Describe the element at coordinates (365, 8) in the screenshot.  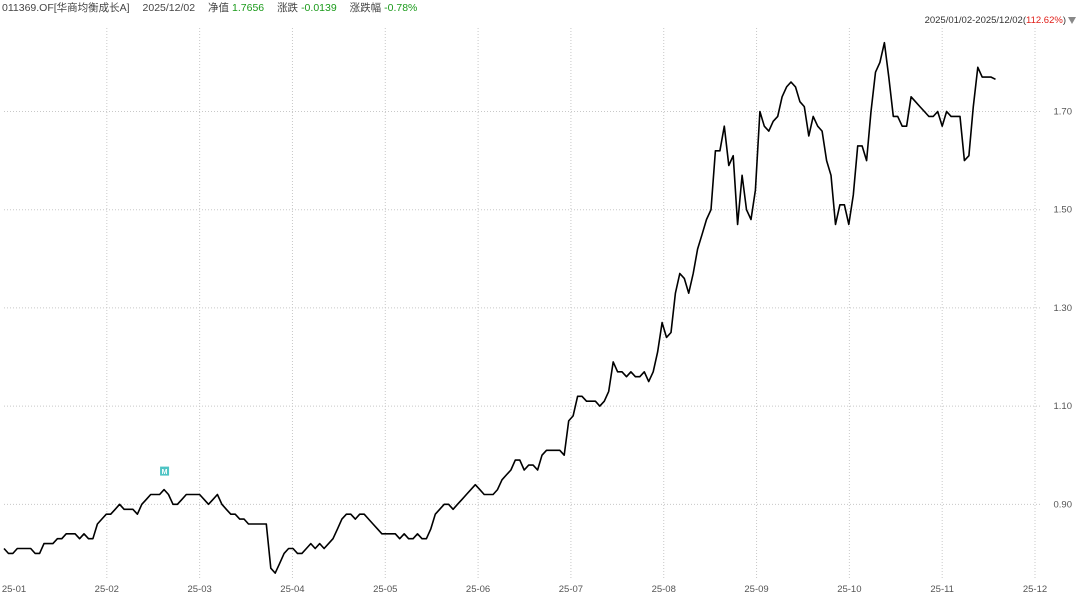
I see `pct-label: 涨跌幅` at that location.